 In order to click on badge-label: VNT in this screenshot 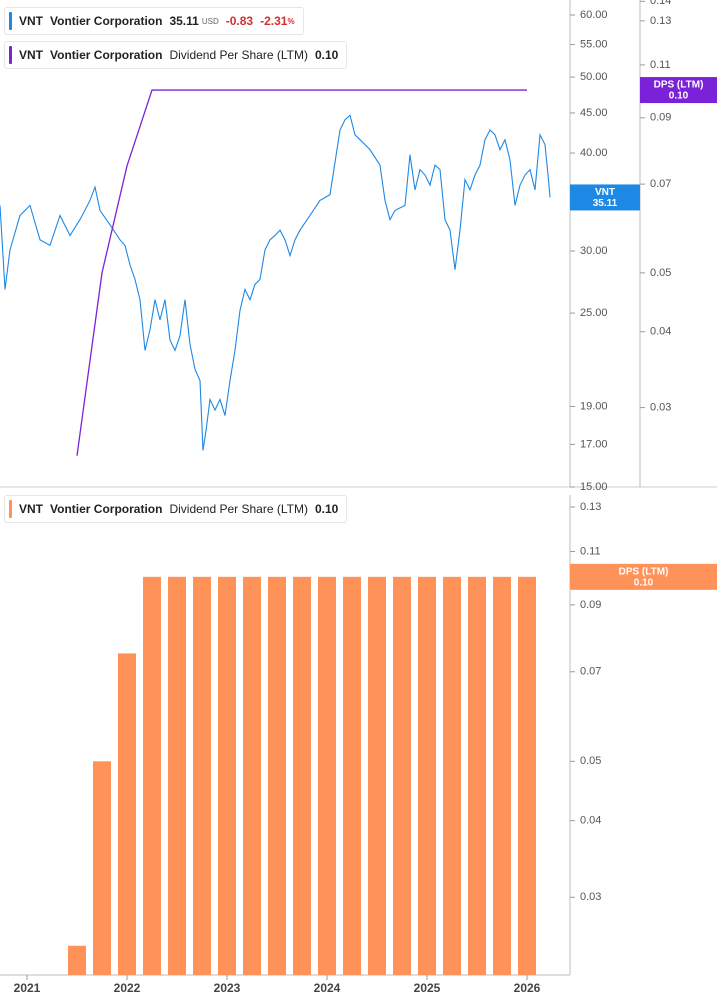, I will do `click(605, 192)`.